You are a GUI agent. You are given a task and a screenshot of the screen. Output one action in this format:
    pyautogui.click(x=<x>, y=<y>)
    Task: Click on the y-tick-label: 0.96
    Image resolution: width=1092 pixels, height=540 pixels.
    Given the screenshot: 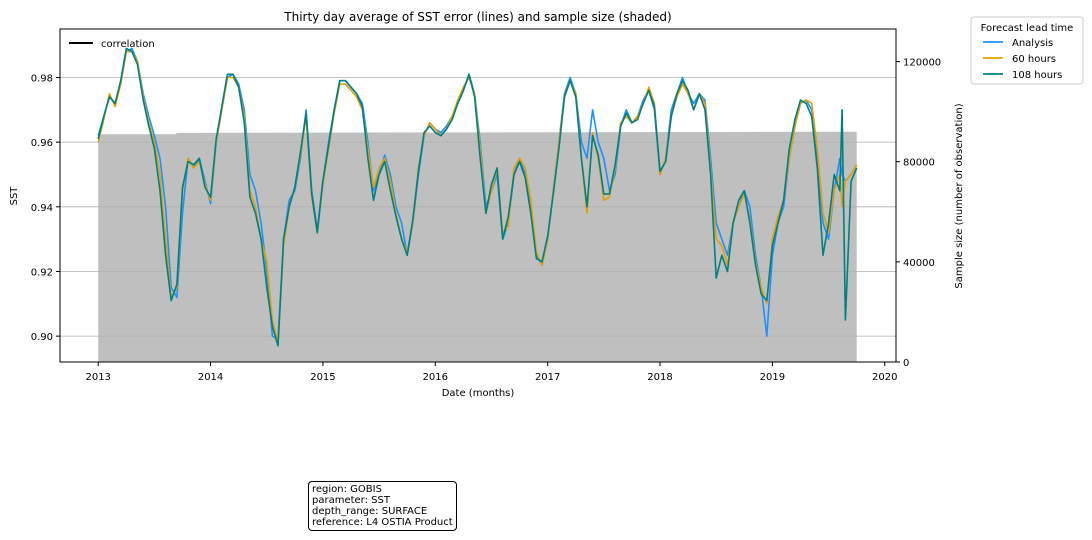 What is the action you would take?
    pyautogui.click(x=42, y=143)
    